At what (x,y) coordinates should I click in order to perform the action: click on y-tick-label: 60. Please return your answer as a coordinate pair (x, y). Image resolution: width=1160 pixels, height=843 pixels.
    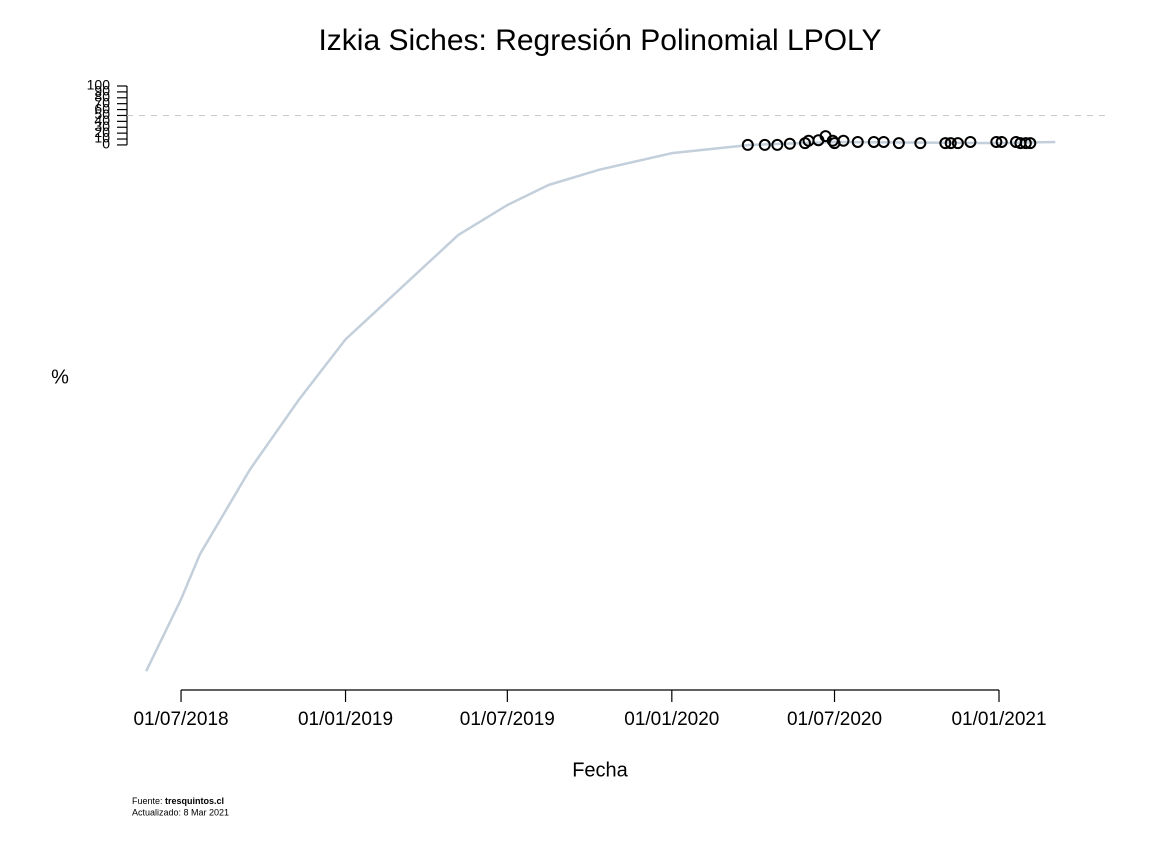
    Looking at the image, I should click on (102, 108).